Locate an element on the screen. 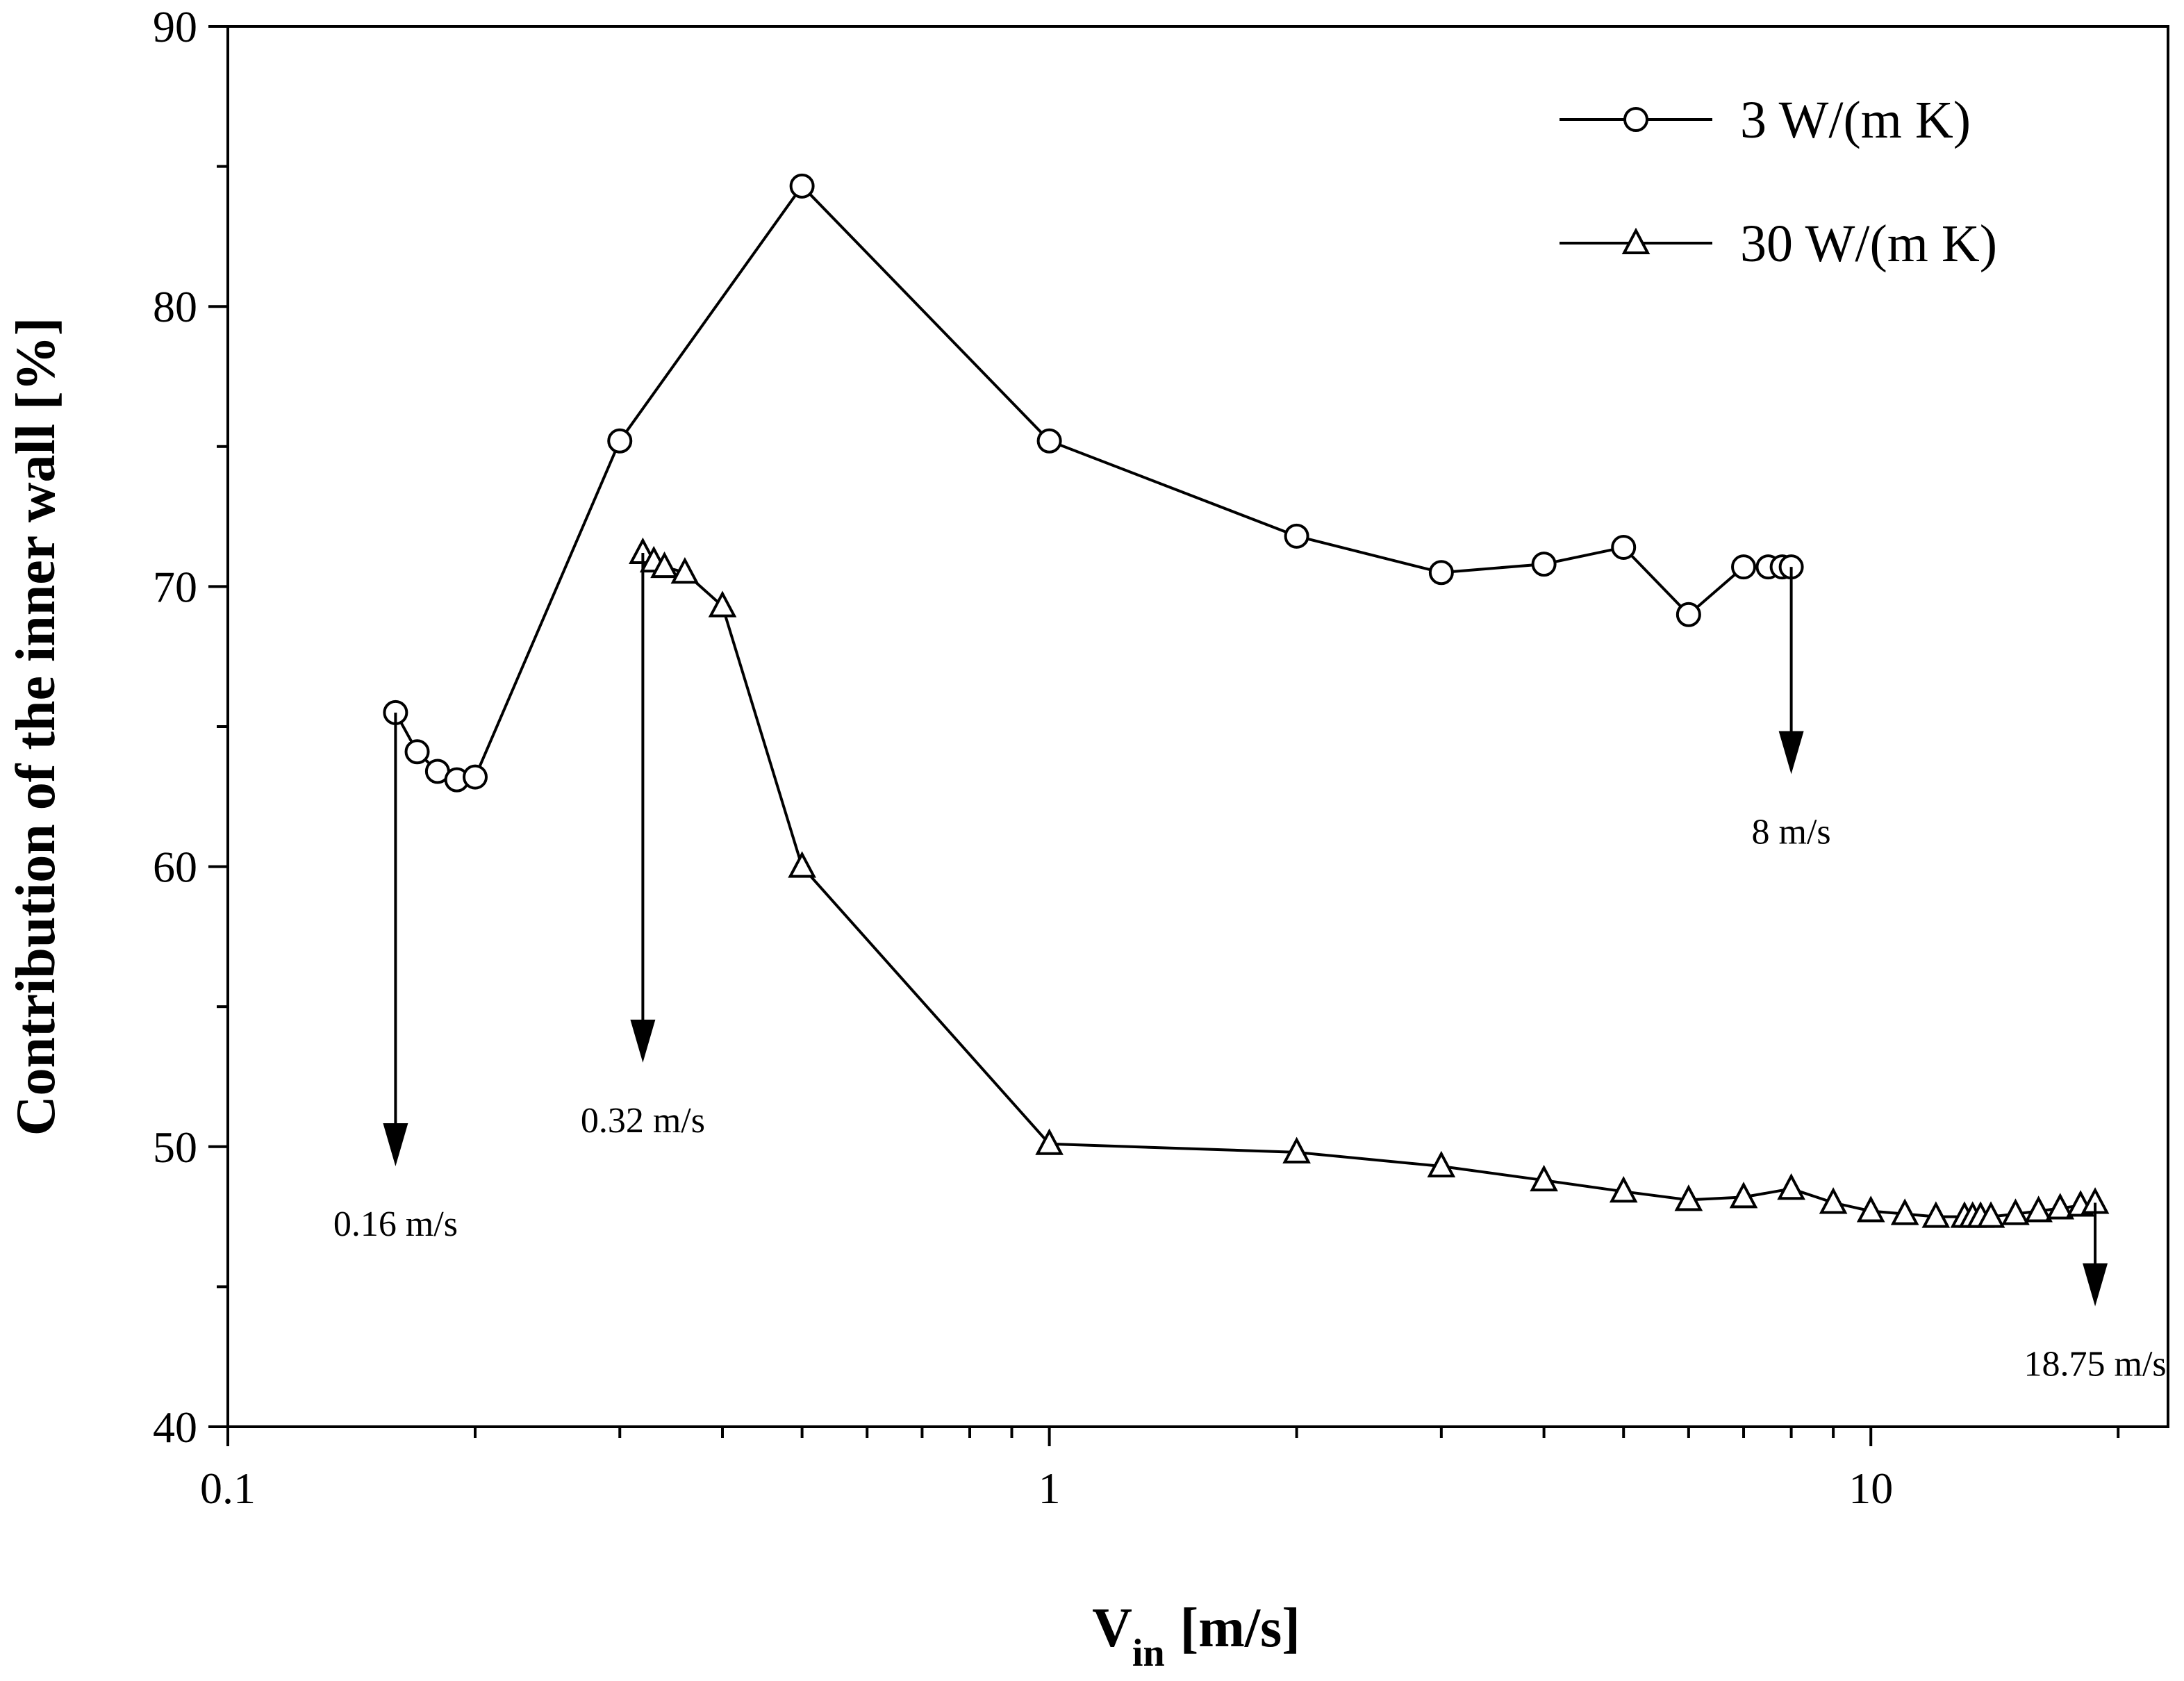 This screenshot has width=2184, height=1681. legend-label-series-2: 30 W/(m K) is located at coordinates (1868, 244).